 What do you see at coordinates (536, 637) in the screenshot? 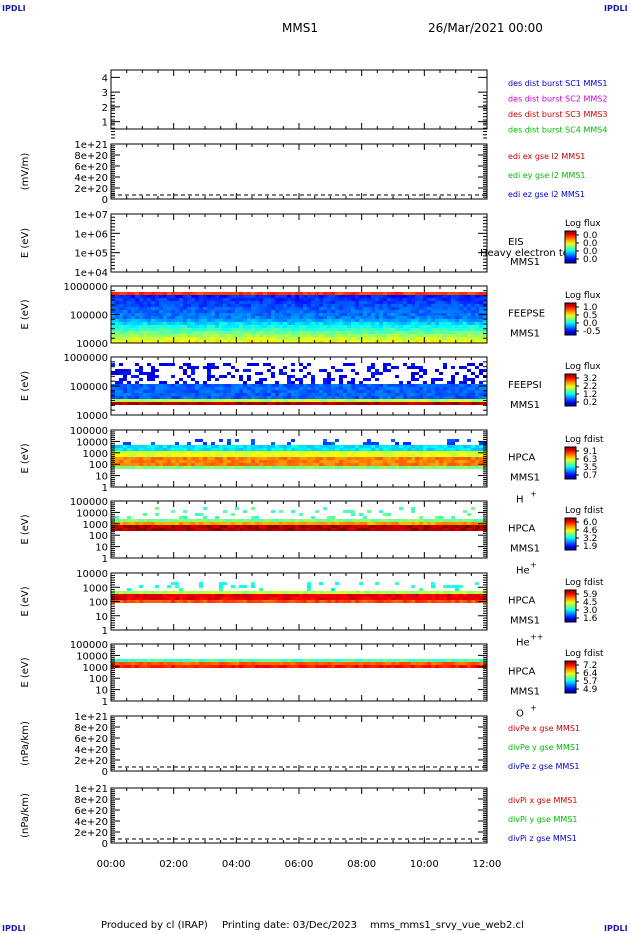
I see `p8-species-charge: ++` at bounding box center [536, 637].